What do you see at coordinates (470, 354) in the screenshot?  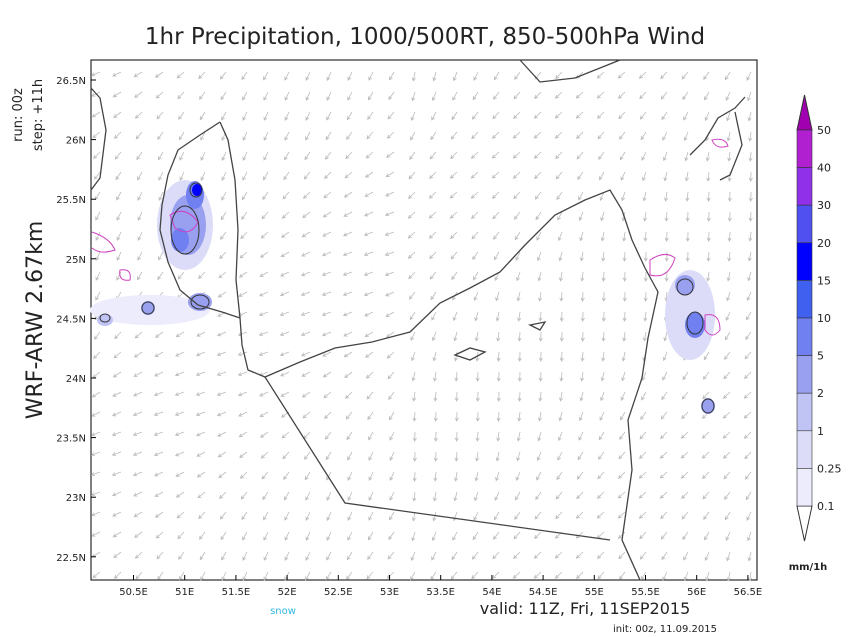 I see `island` at bounding box center [470, 354].